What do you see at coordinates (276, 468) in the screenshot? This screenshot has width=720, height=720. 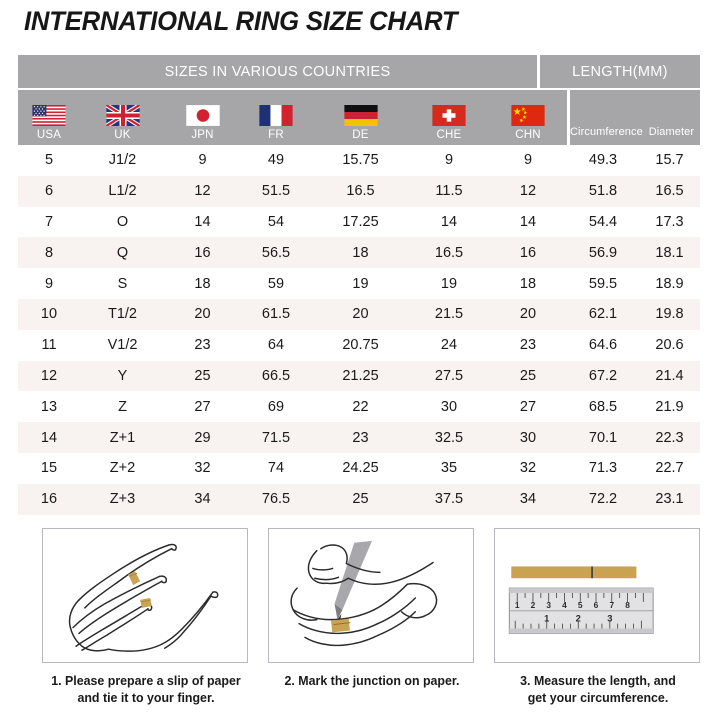 I see `cell-fr: 74` at bounding box center [276, 468].